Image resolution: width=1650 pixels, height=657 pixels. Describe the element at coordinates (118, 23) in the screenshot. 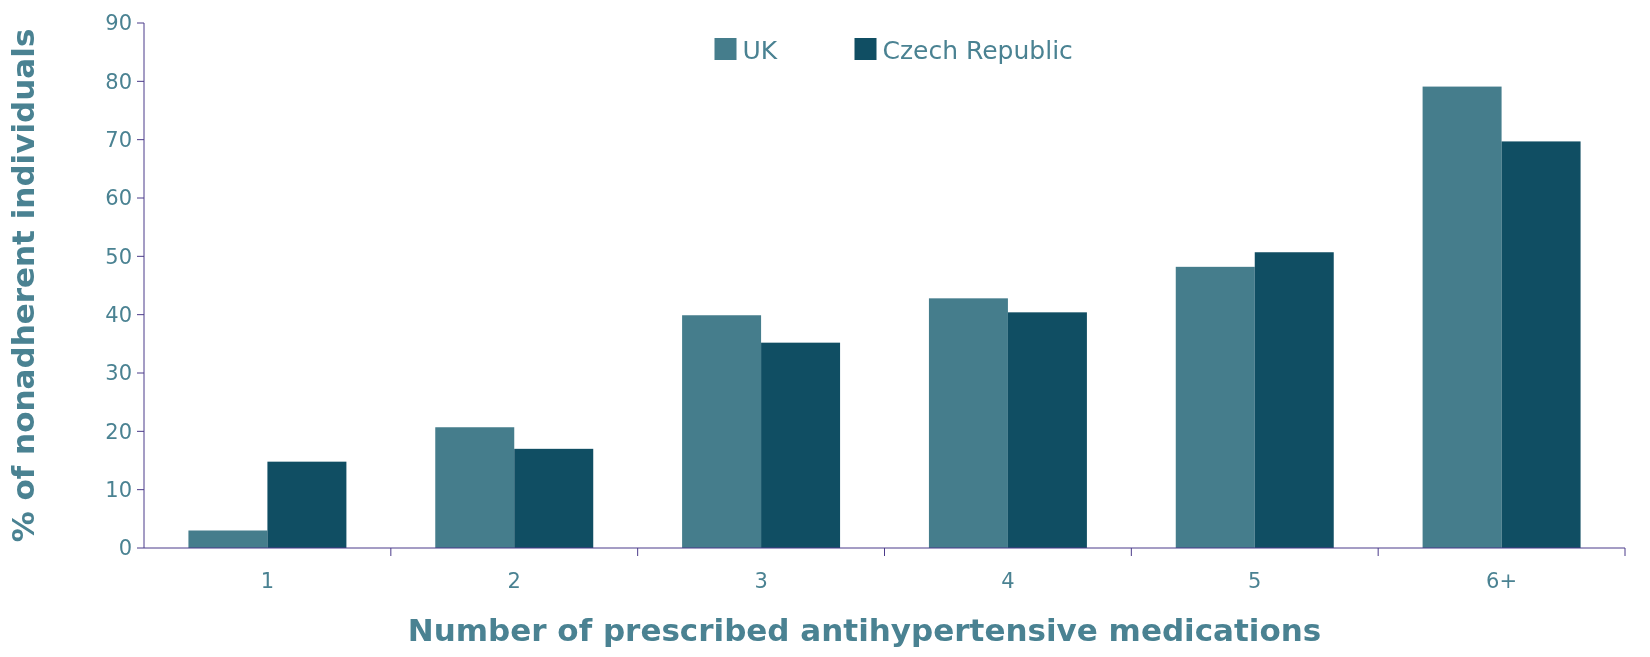

I see `y-tick-label: 90` at that location.